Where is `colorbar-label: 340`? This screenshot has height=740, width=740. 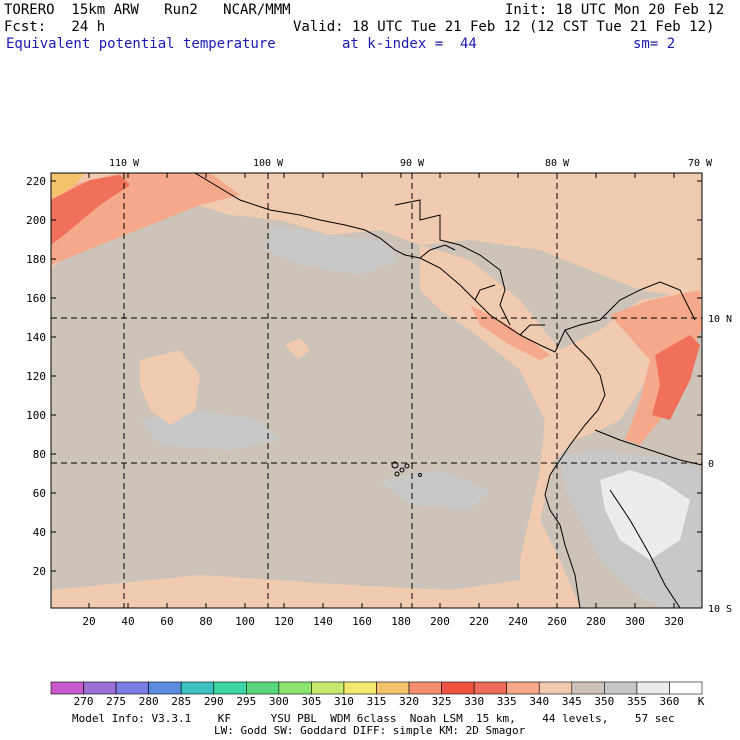 colorbar-label: 340 is located at coordinates (539, 701).